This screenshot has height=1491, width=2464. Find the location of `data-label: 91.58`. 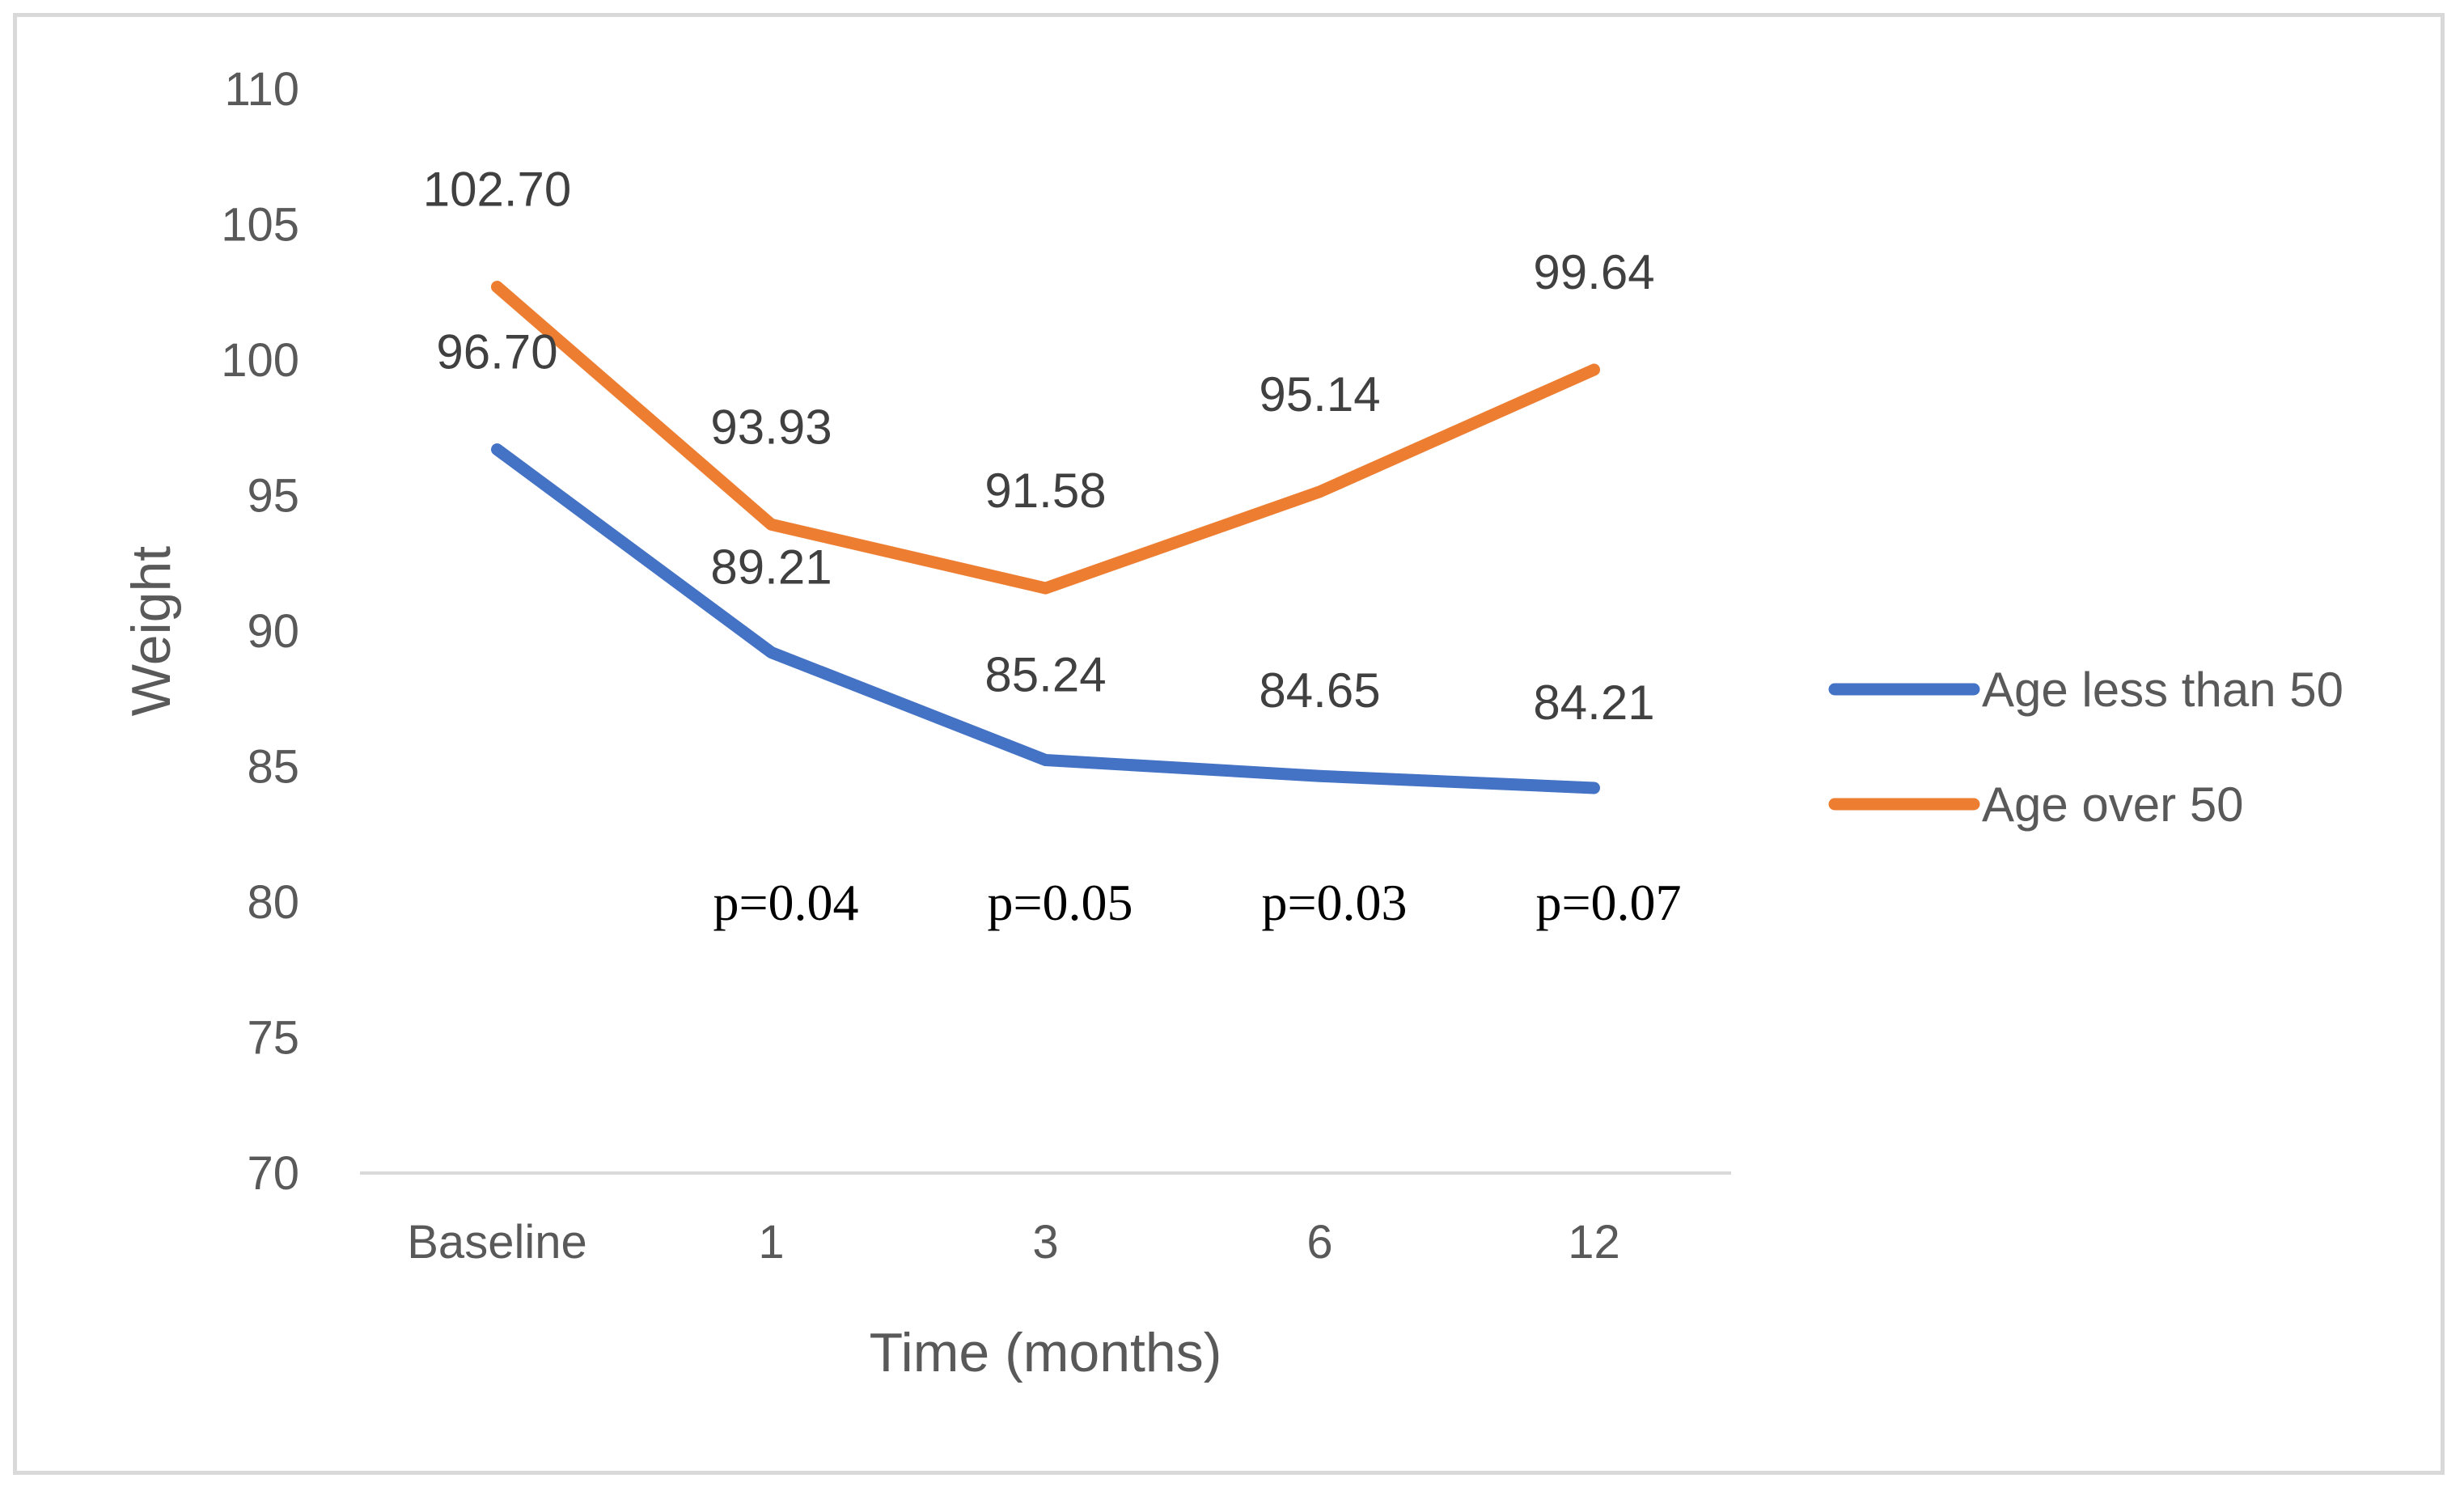

data-label: 91.58 is located at coordinates (1045, 491).